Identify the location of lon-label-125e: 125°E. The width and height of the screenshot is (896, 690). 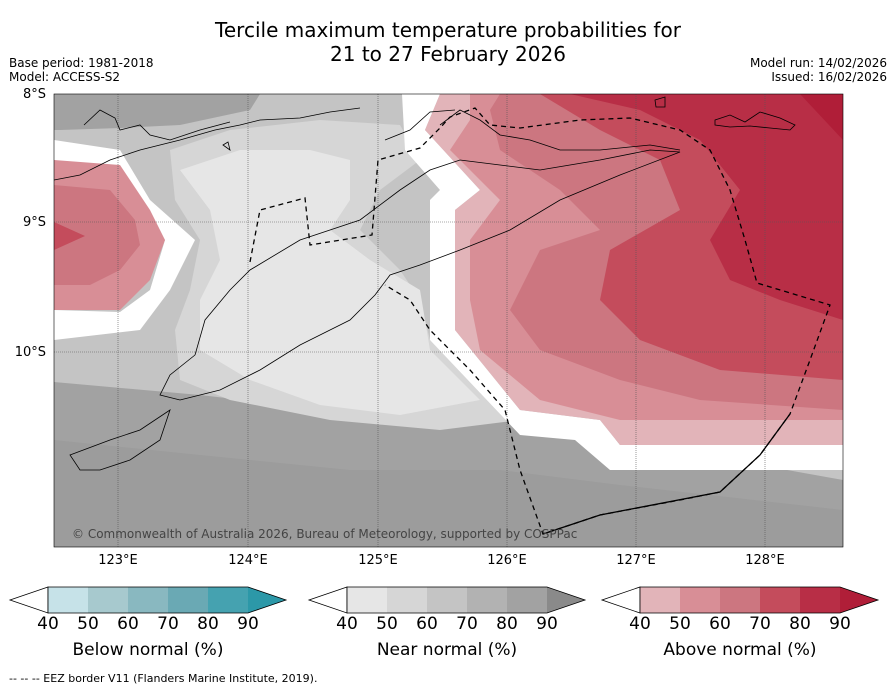
(378, 560).